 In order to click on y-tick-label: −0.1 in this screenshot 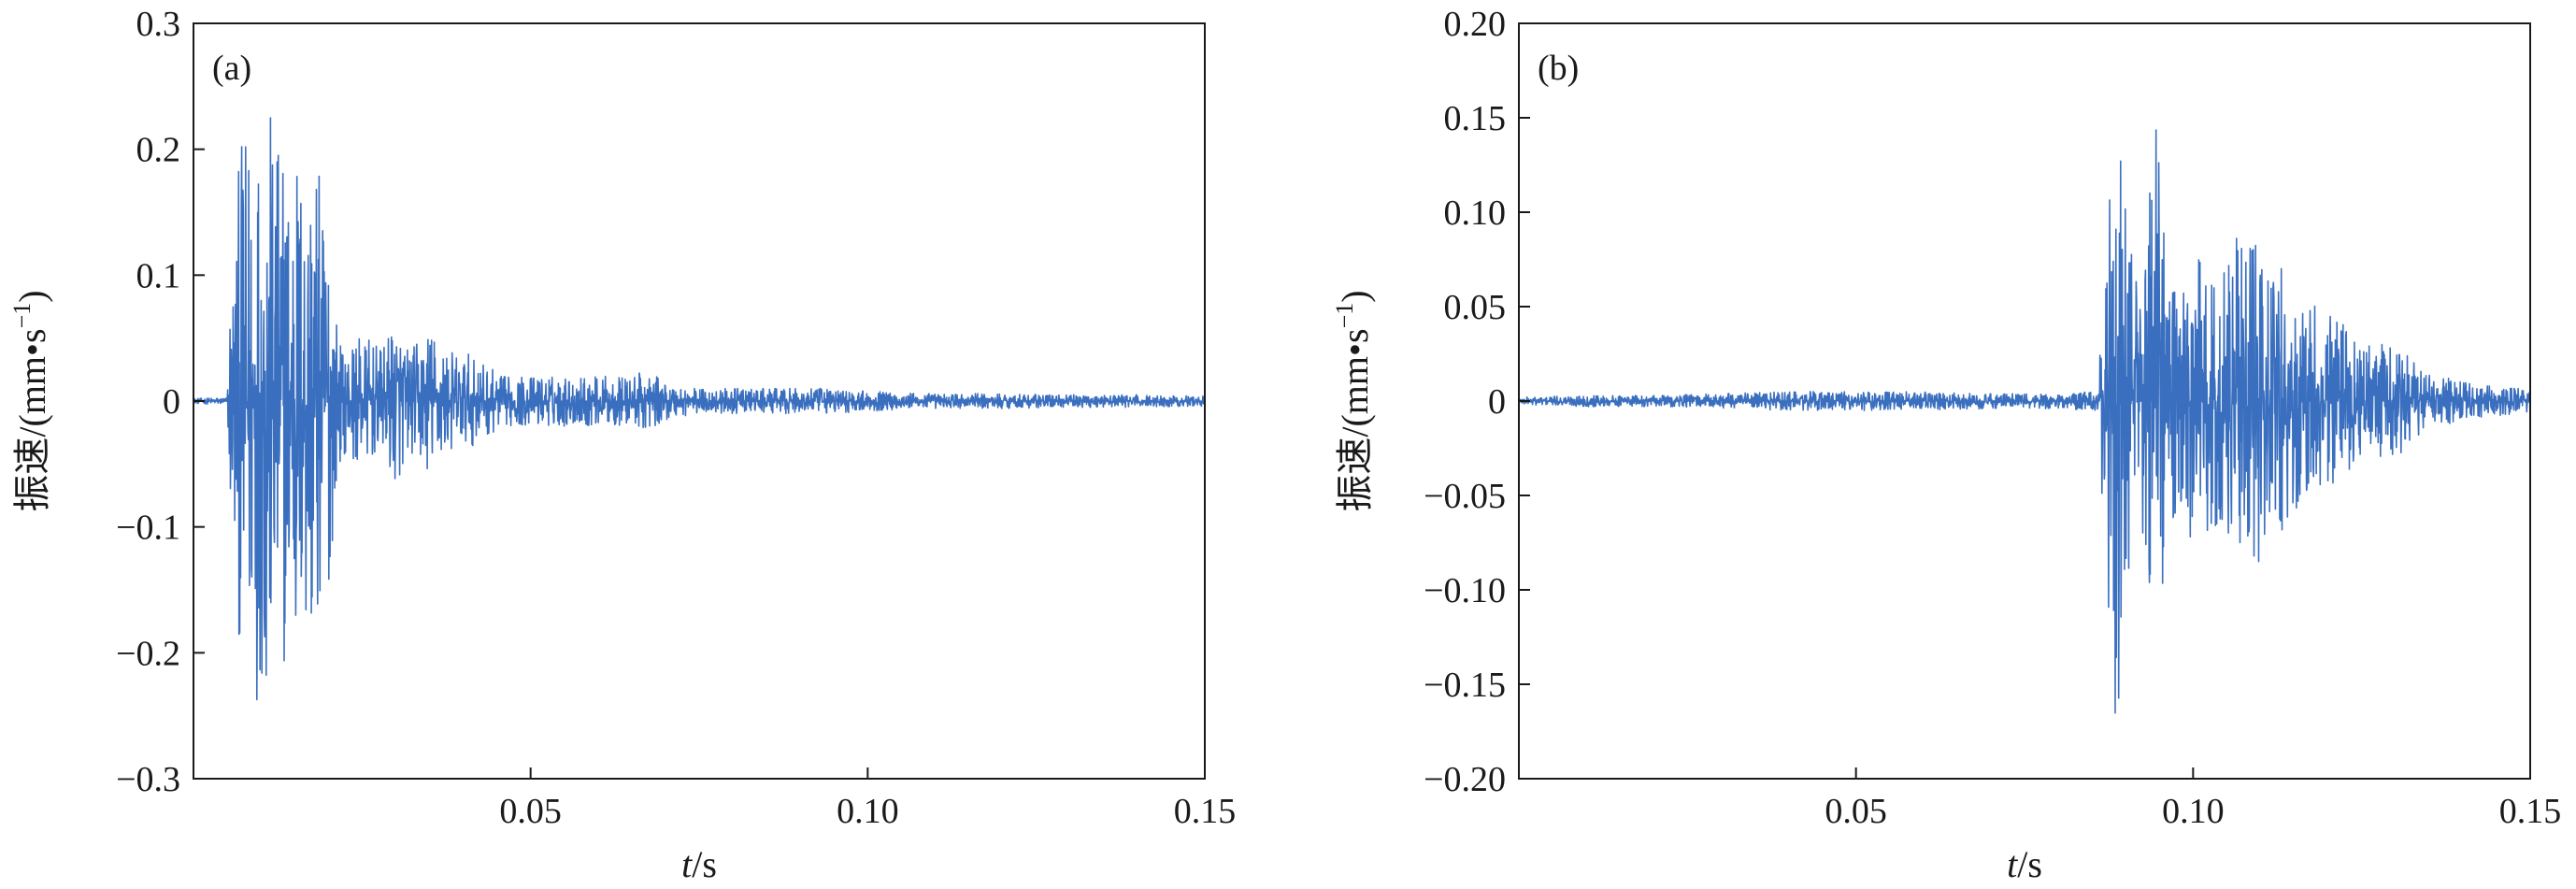, I will do `click(148, 528)`.